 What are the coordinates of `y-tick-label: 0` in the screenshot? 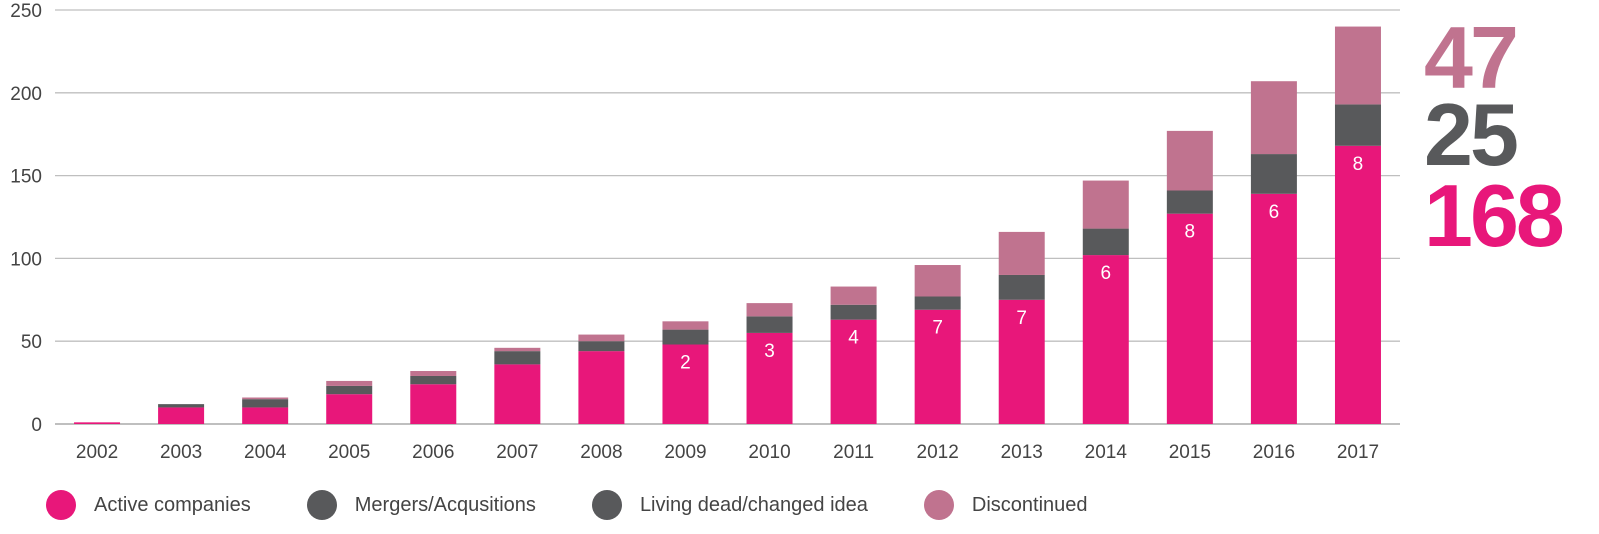 It's located at (36, 425).